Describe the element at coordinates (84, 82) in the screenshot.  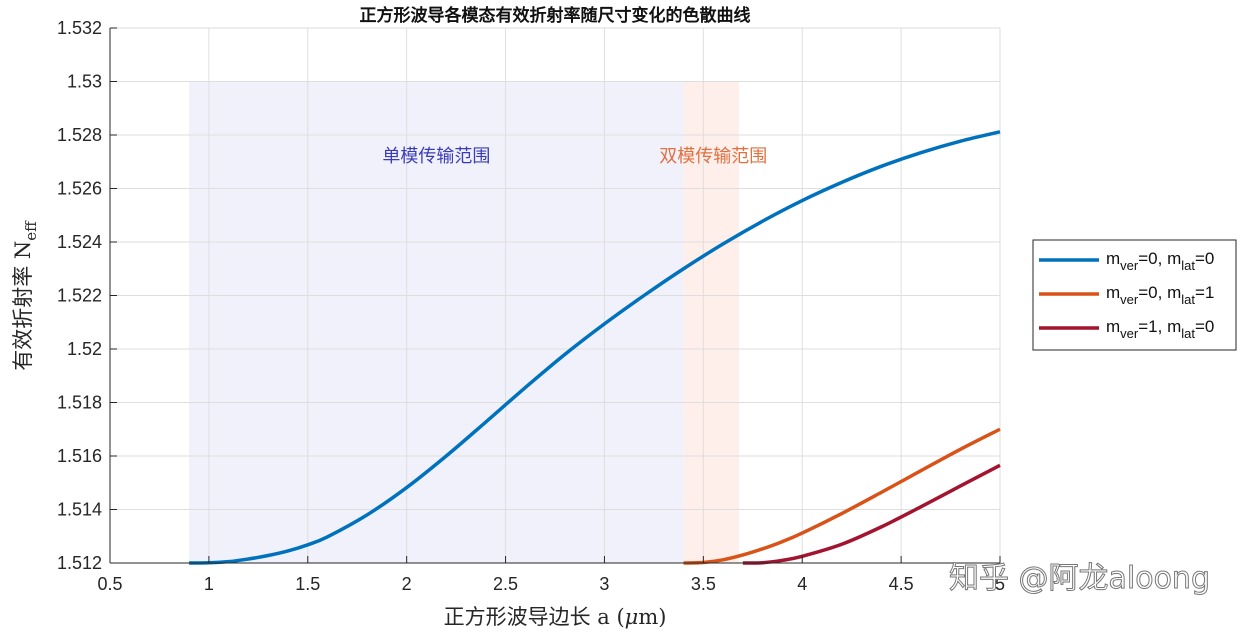
I see `y-tick-label: 1.53` at that location.